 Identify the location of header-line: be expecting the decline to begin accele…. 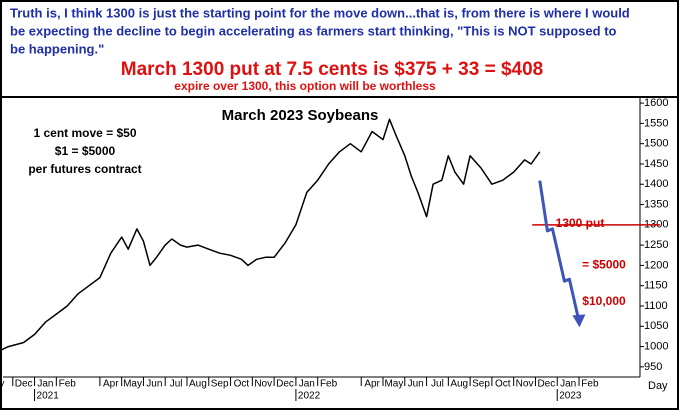
(313, 30).